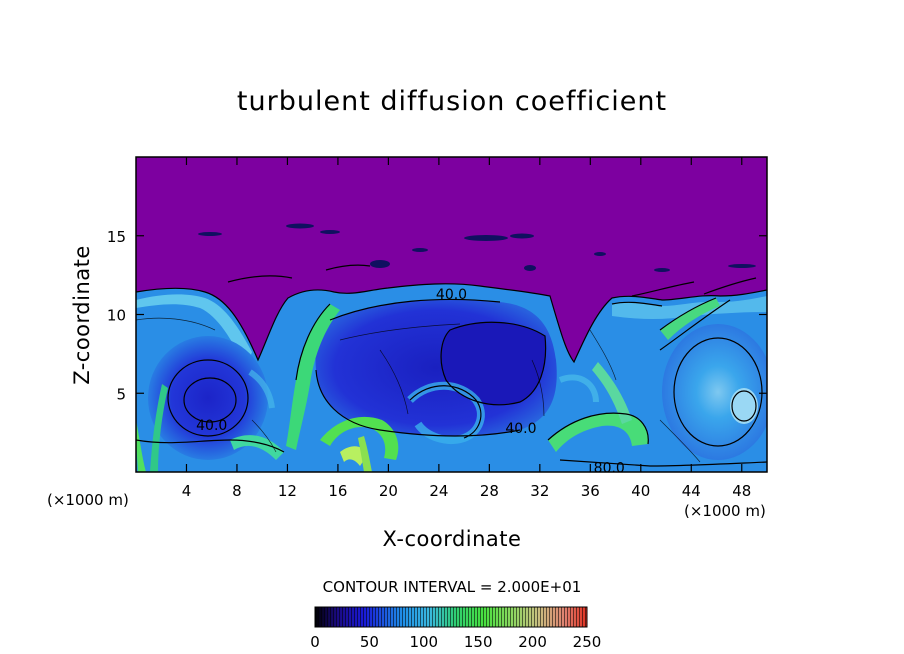 The height and width of the screenshot is (654, 904). I want to click on x-tick-label: 36, so click(590, 491).